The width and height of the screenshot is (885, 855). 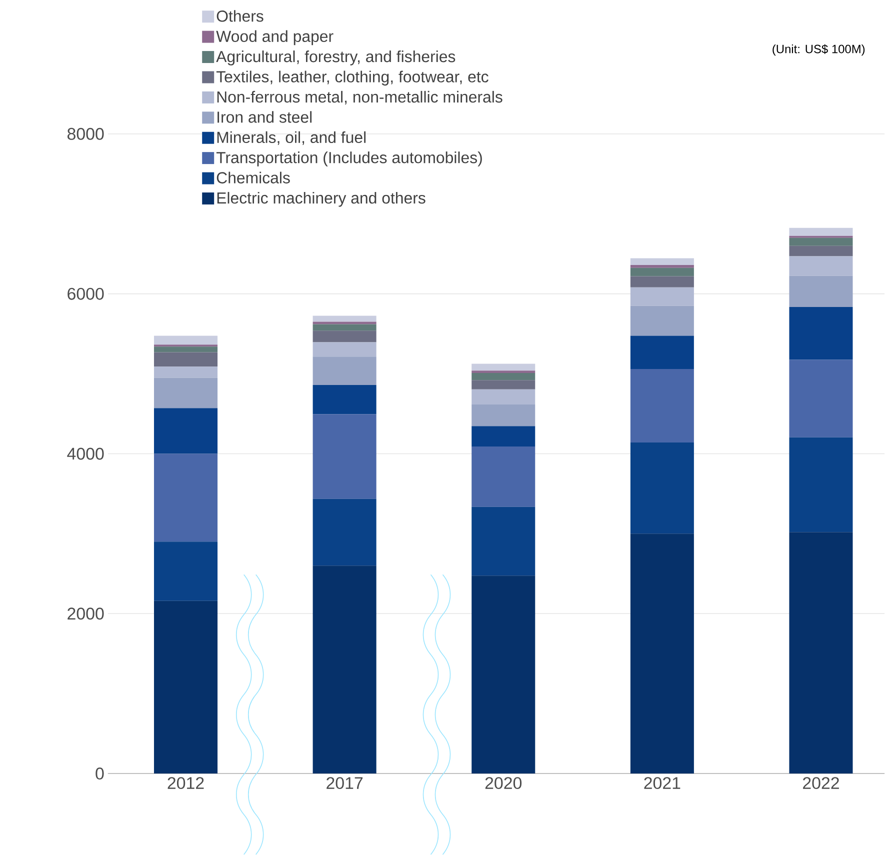 What do you see at coordinates (359, 97) in the screenshot?
I see `legend-label: Non-ferrous metal, non-metallic minerals` at bounding box center [359, 97].